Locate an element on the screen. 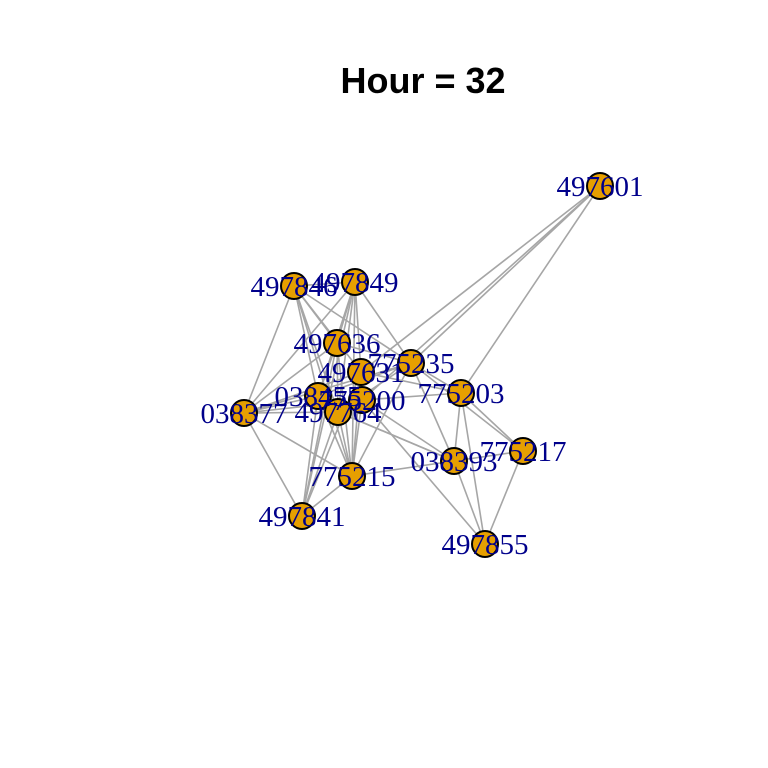  node-label-775200: 775200 is located at coordinates (362, 401).